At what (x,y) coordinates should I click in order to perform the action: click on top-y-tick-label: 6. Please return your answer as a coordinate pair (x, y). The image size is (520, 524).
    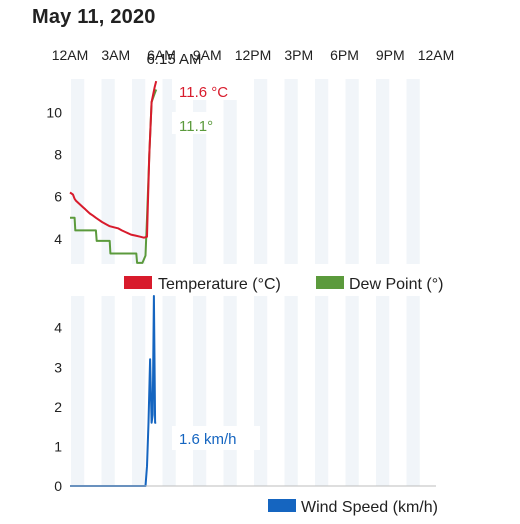
    Looking at the image, I should click on (58, 197).